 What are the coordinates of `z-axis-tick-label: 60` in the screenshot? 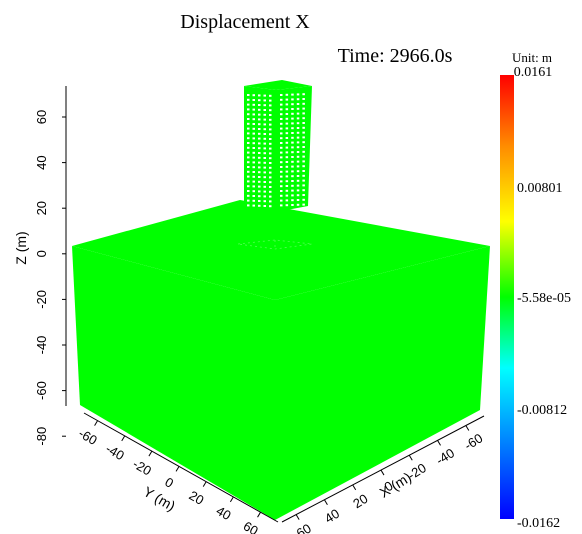 It's located at (41, 117).